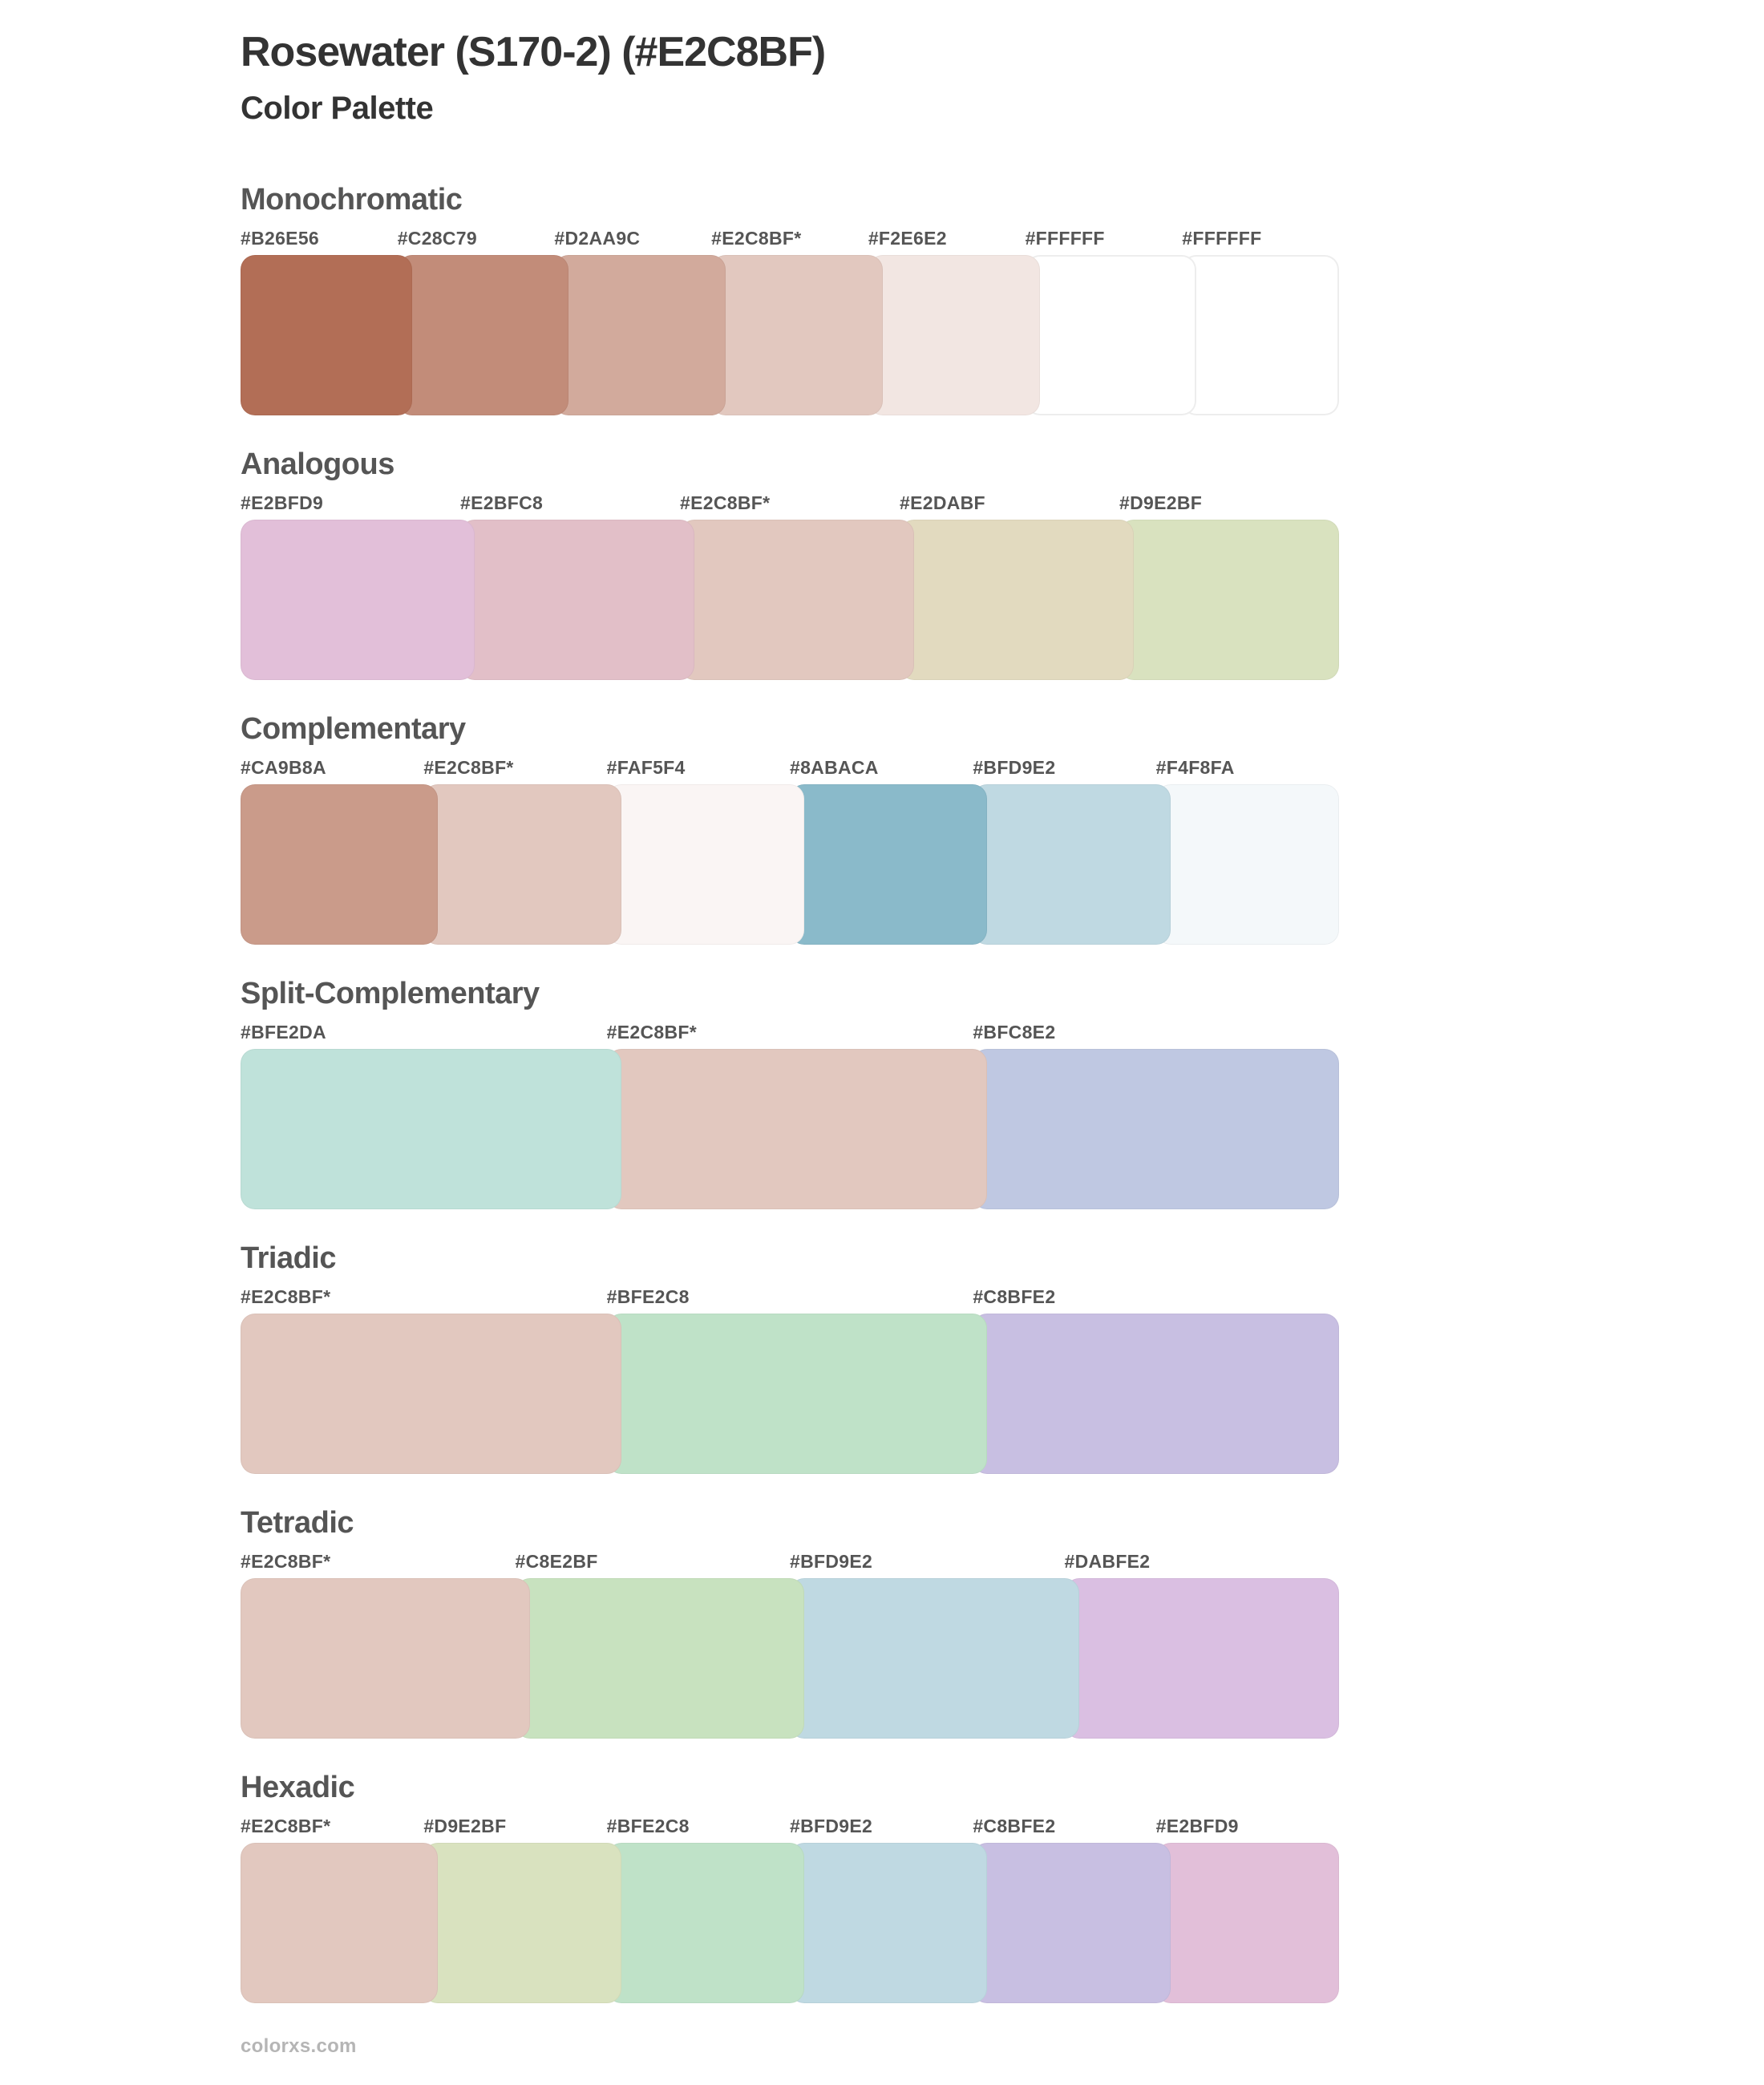 This screenshot has width=1764, height=2085. Describe the element at coordinates (390, 993) in the screenshot. I see `section-heading: Split-Complementary` at that location.